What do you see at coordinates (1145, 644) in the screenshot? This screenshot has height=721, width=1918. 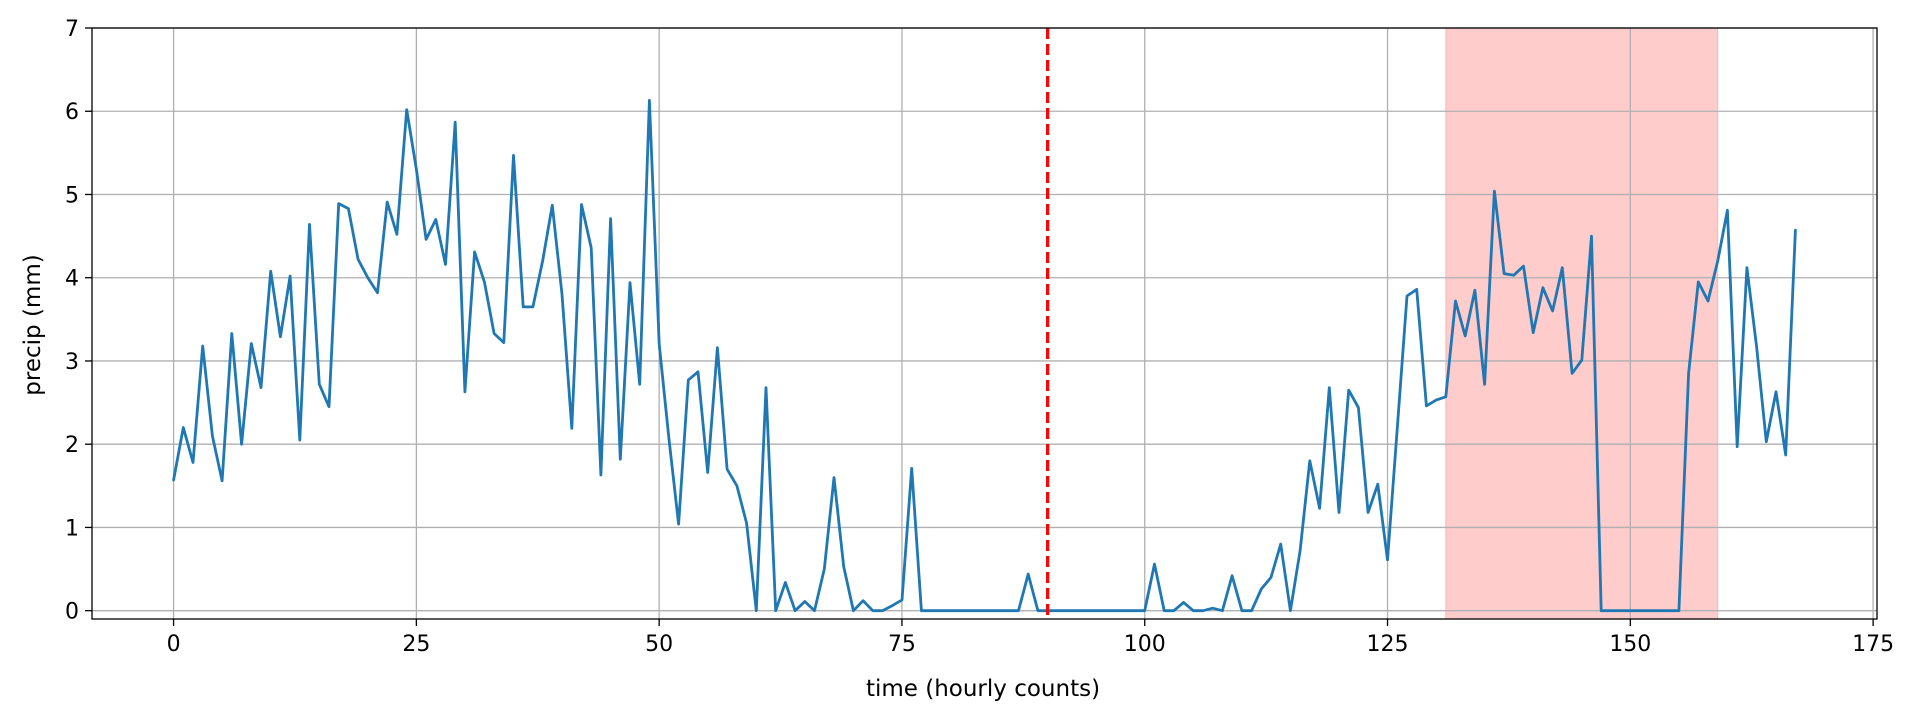 I see `x-tick-label: 100` at bounding box center [1145, 644].